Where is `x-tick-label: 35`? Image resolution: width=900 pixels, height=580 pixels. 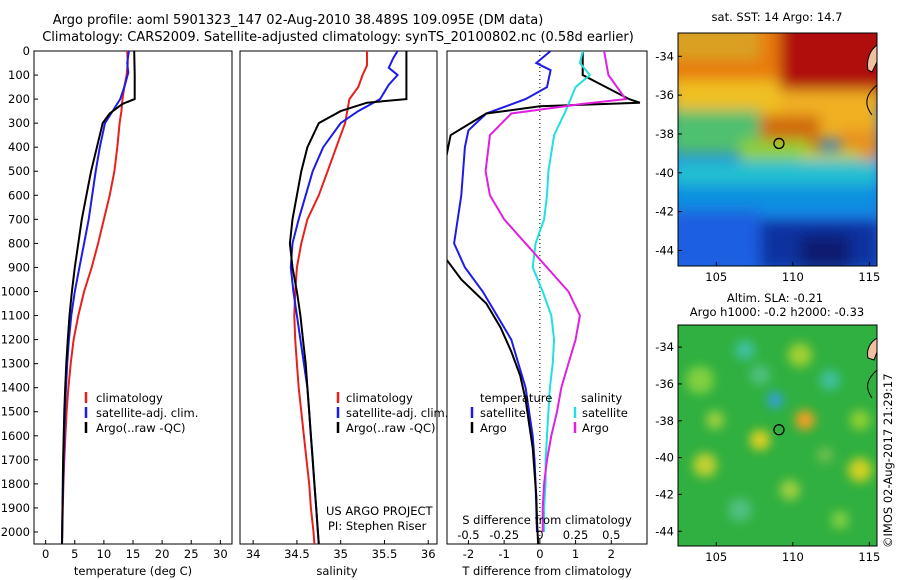 x-tick-label: 35 is located at coordinates (340, 554).